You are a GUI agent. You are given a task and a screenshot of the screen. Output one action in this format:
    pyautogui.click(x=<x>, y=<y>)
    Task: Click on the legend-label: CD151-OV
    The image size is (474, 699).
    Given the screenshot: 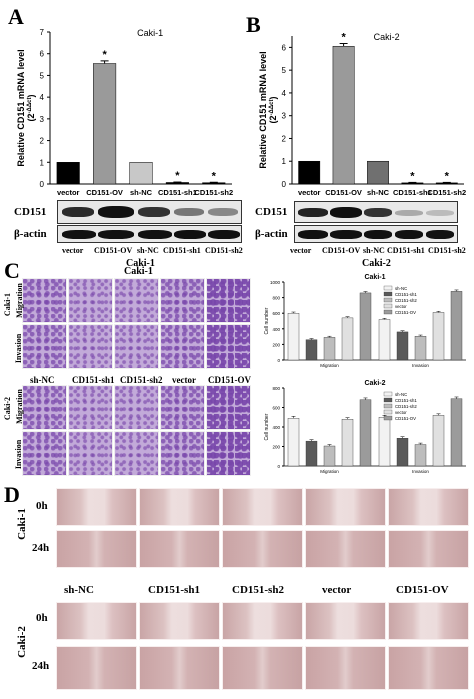 What is the action you would take?
    pyautogui.click(x=405, y=418)
    